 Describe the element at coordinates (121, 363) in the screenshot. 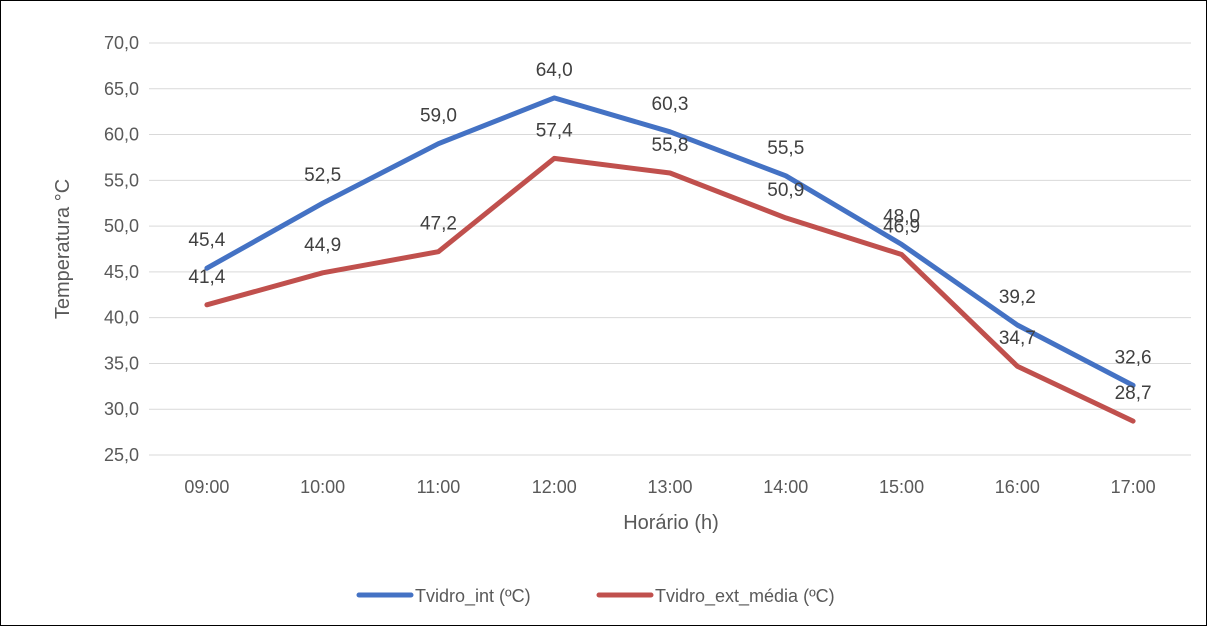

I see `y-tick-label: 35,0` at that location.